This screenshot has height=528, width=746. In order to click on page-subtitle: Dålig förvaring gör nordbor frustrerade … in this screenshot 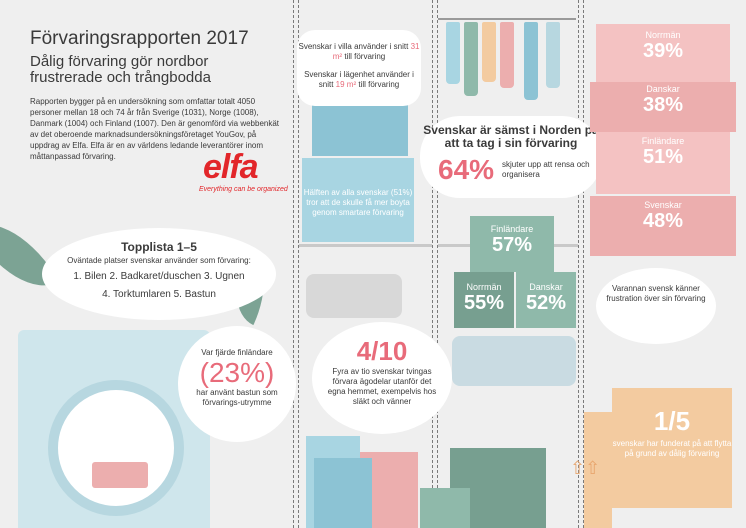, I will do `click(120, 69)`.